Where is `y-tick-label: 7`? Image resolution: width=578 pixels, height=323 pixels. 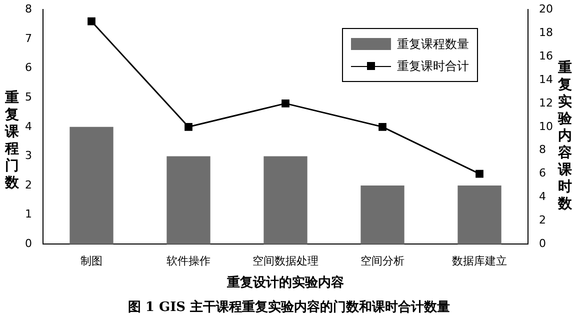
y-tick-label: 7 is located at coordinates (28, 38).